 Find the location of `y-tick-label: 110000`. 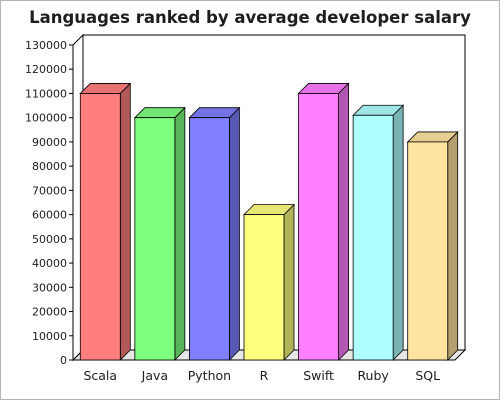

y-tick-label: 110000 is located at coordinates (46, 93).